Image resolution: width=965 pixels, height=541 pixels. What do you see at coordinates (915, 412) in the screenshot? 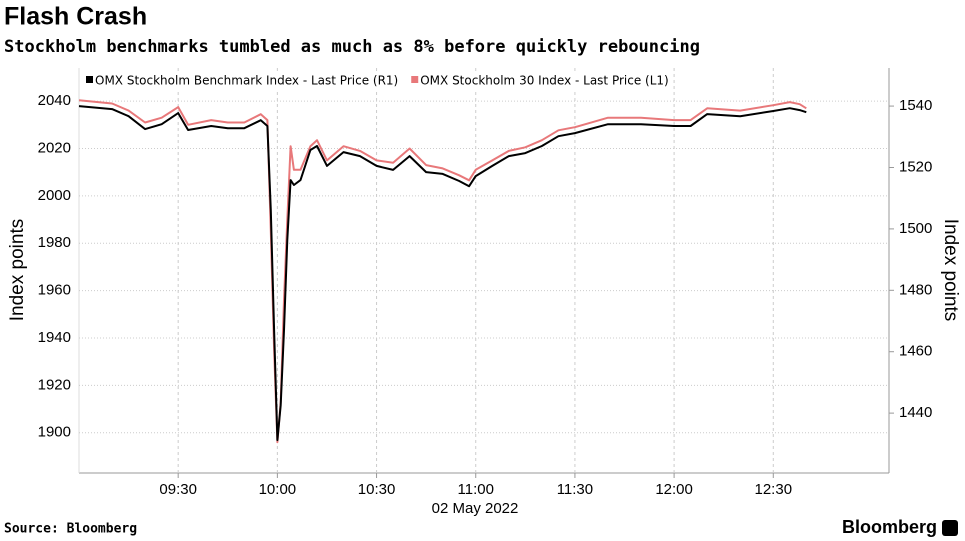
I see `y2-tick-label: 1440` at bounding box center [915, 412].